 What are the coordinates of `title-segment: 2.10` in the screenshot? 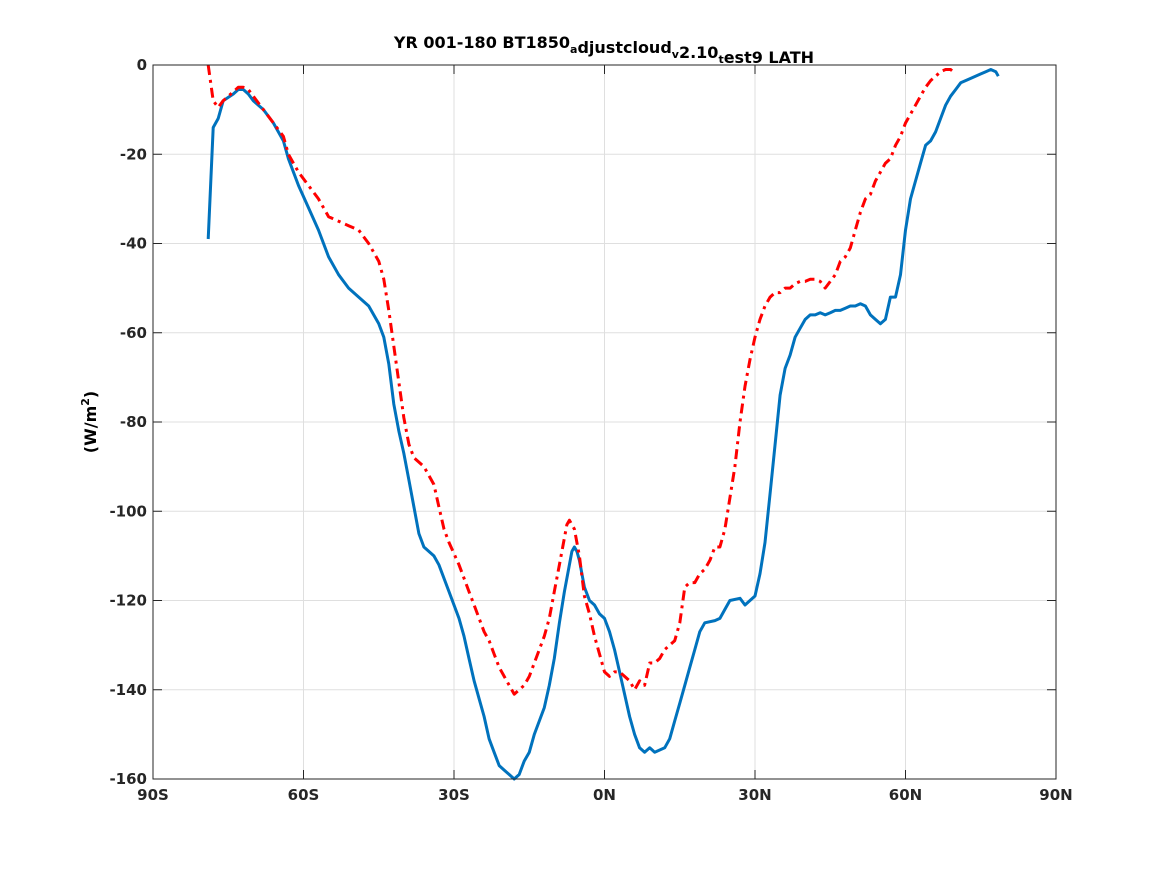 It's located at (698, 52).